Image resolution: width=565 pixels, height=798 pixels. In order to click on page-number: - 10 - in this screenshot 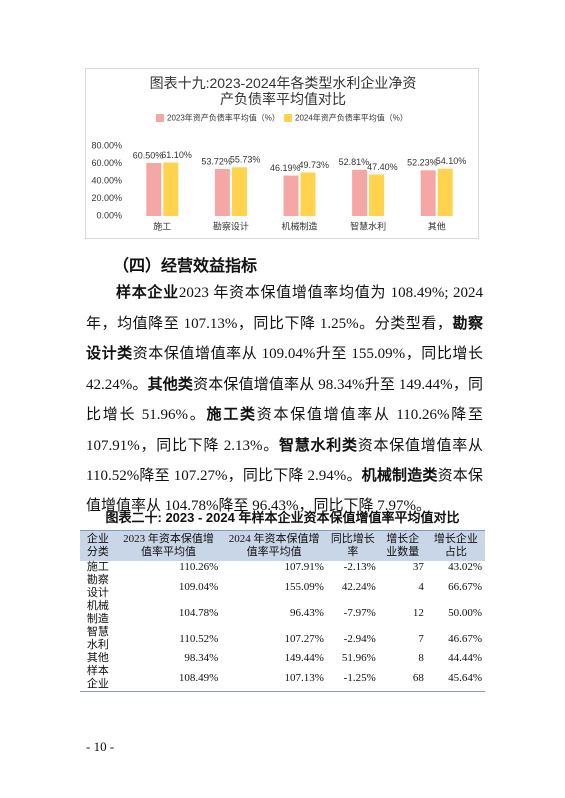, I will do `click(100, 746)`.